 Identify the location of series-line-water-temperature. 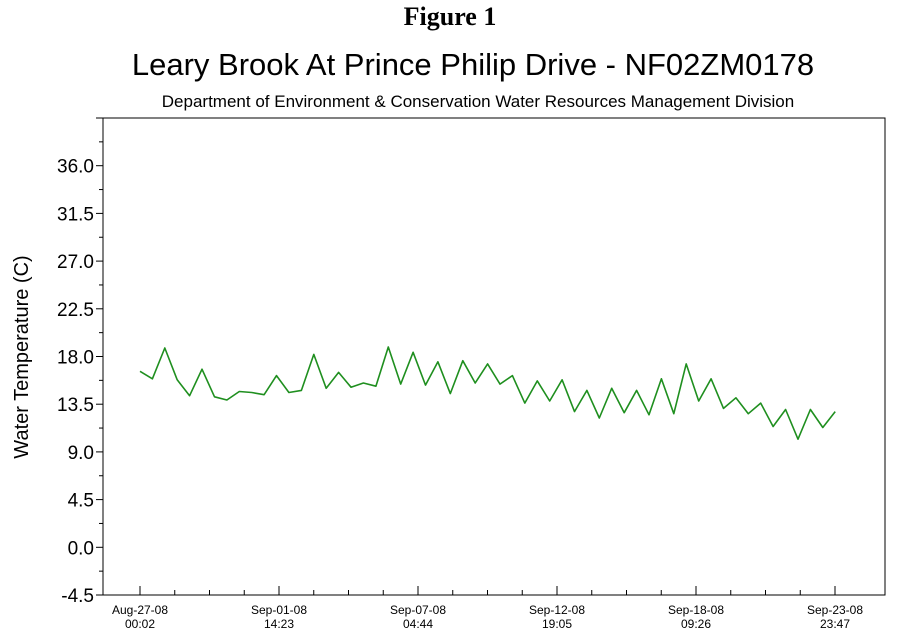
(487, 393).